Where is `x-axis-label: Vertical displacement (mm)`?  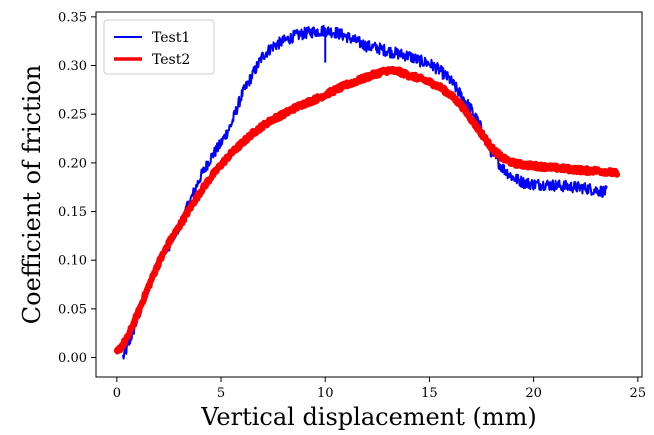
x-axis-label: Vertical displacement (mm) is located at coordinates (368, 417).